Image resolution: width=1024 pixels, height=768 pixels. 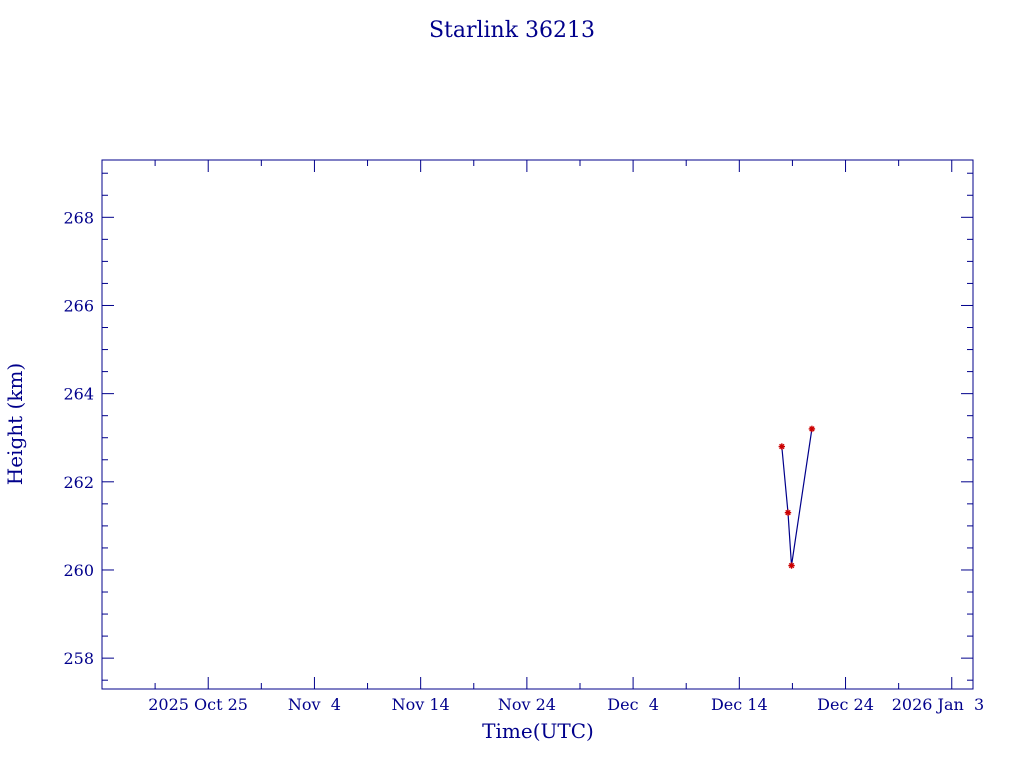 What do you see at coordinates (314, 704) in the screenshot?
I see `x-tick-label: Nov 4` at bounding box center [314, 704].